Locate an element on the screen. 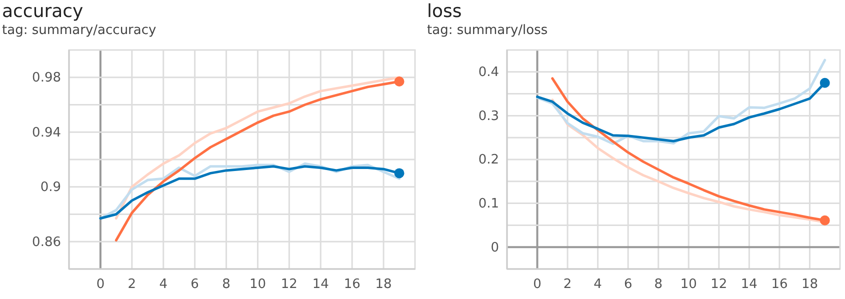  line-series is located at coordinates (681, 101).